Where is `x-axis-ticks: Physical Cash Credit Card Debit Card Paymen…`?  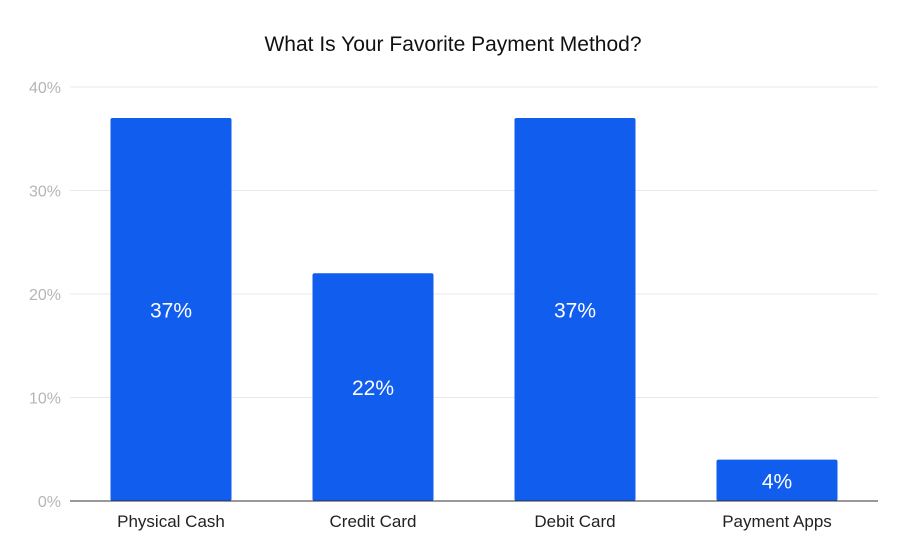 x-axis-ticks: Physical Cash Credit Card Debit Card Paymen… is located at coordinates (474, 521).